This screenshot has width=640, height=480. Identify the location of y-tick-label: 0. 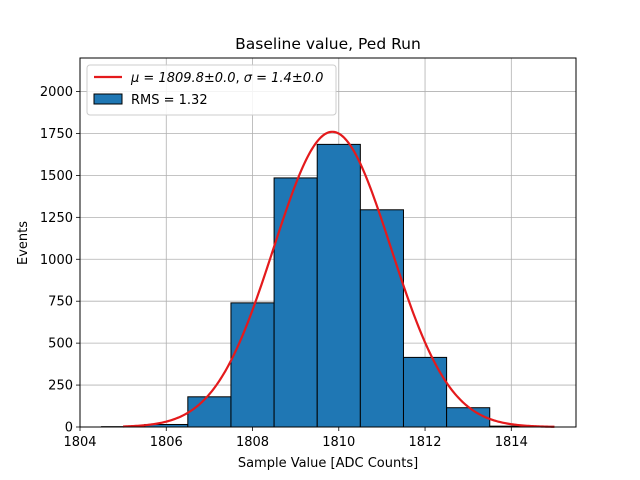
(69, 428).